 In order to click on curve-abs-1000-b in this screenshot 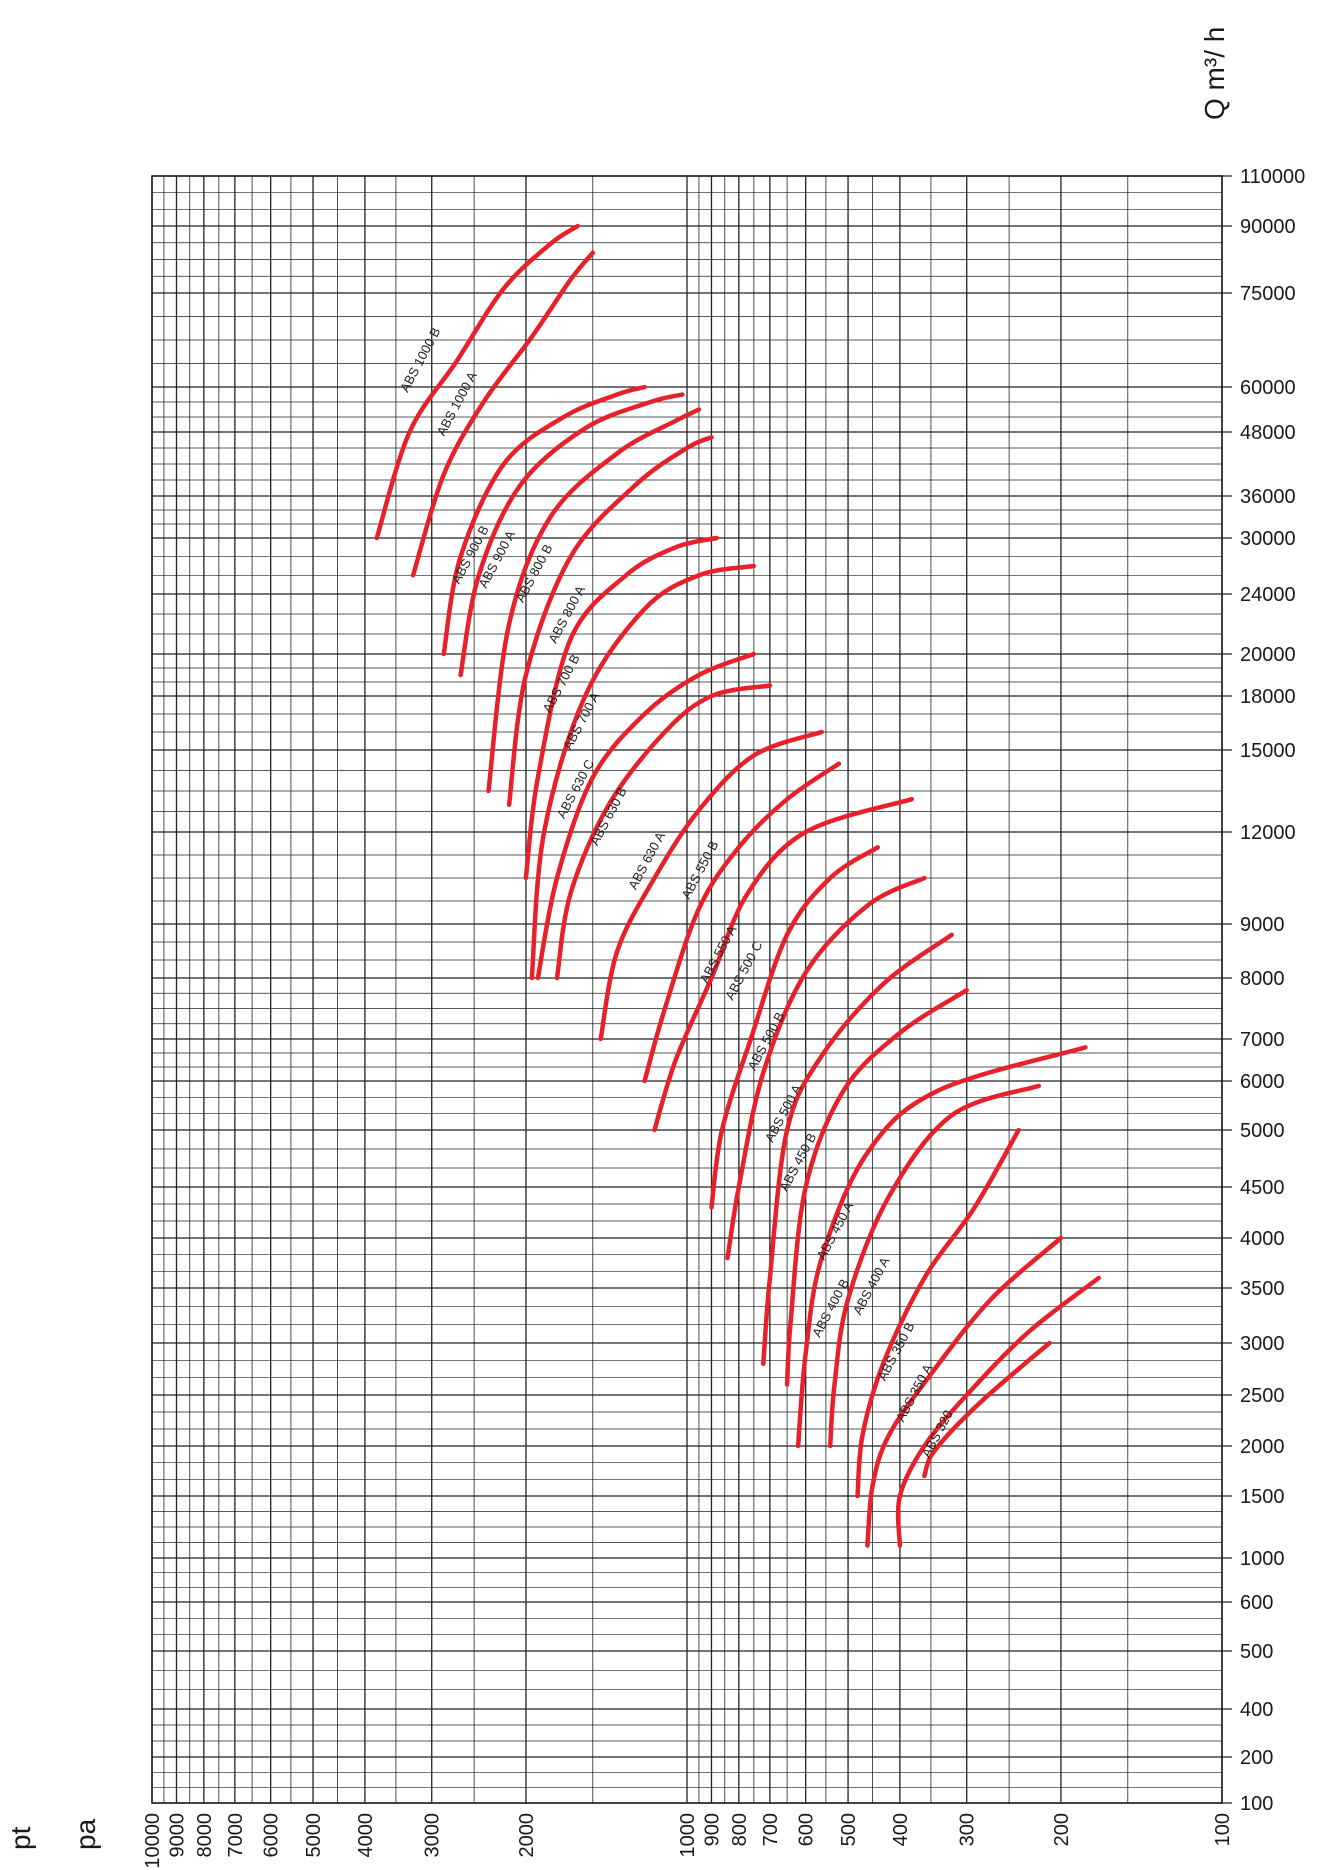, I will do `click(477, 382)`.